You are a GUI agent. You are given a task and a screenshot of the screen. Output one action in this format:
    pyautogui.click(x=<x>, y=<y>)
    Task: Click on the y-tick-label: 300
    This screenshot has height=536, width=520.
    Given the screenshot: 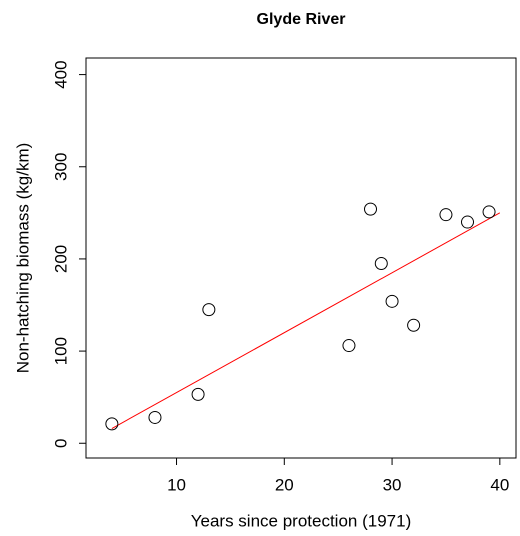 What is the action you would take?
    pyautogui.click(x=60, y=167)
    